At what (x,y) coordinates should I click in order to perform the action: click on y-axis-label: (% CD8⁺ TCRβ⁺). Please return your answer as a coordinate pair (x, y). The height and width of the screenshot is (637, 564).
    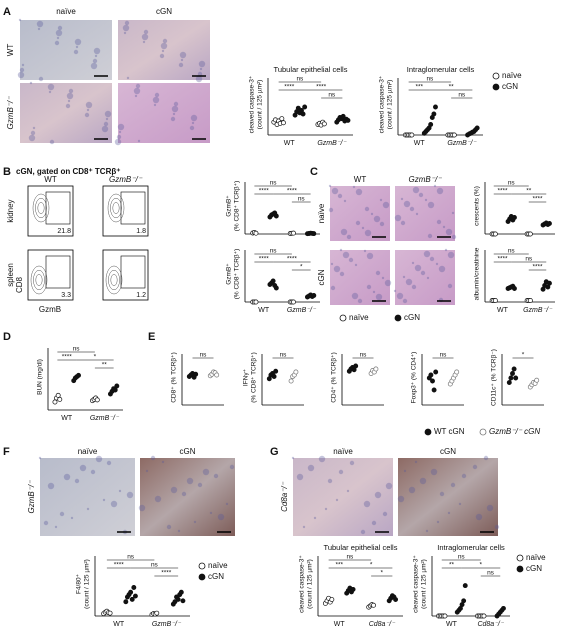
    Looking at the image, I should click on (237, 206).